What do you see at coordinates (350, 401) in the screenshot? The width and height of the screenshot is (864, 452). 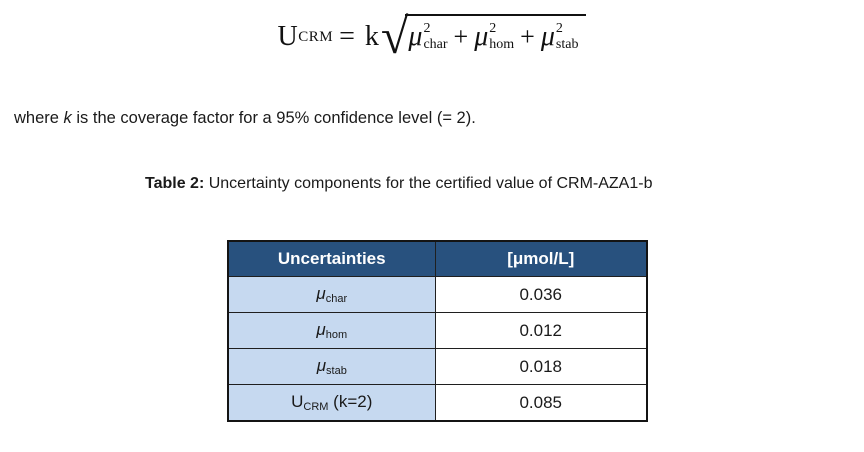 I see `ucrm-suffix: (k=2)` at bounding box center [350, 401].